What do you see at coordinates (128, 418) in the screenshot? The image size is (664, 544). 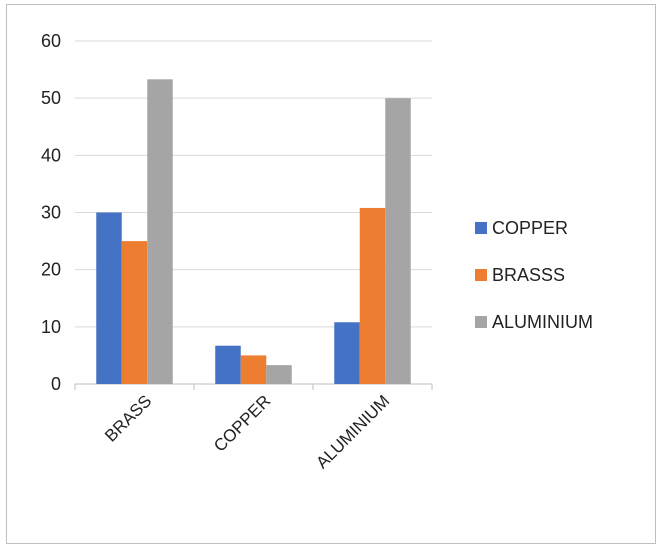 I see `x-category-label: BRASS` at bounding box center [128, 418].